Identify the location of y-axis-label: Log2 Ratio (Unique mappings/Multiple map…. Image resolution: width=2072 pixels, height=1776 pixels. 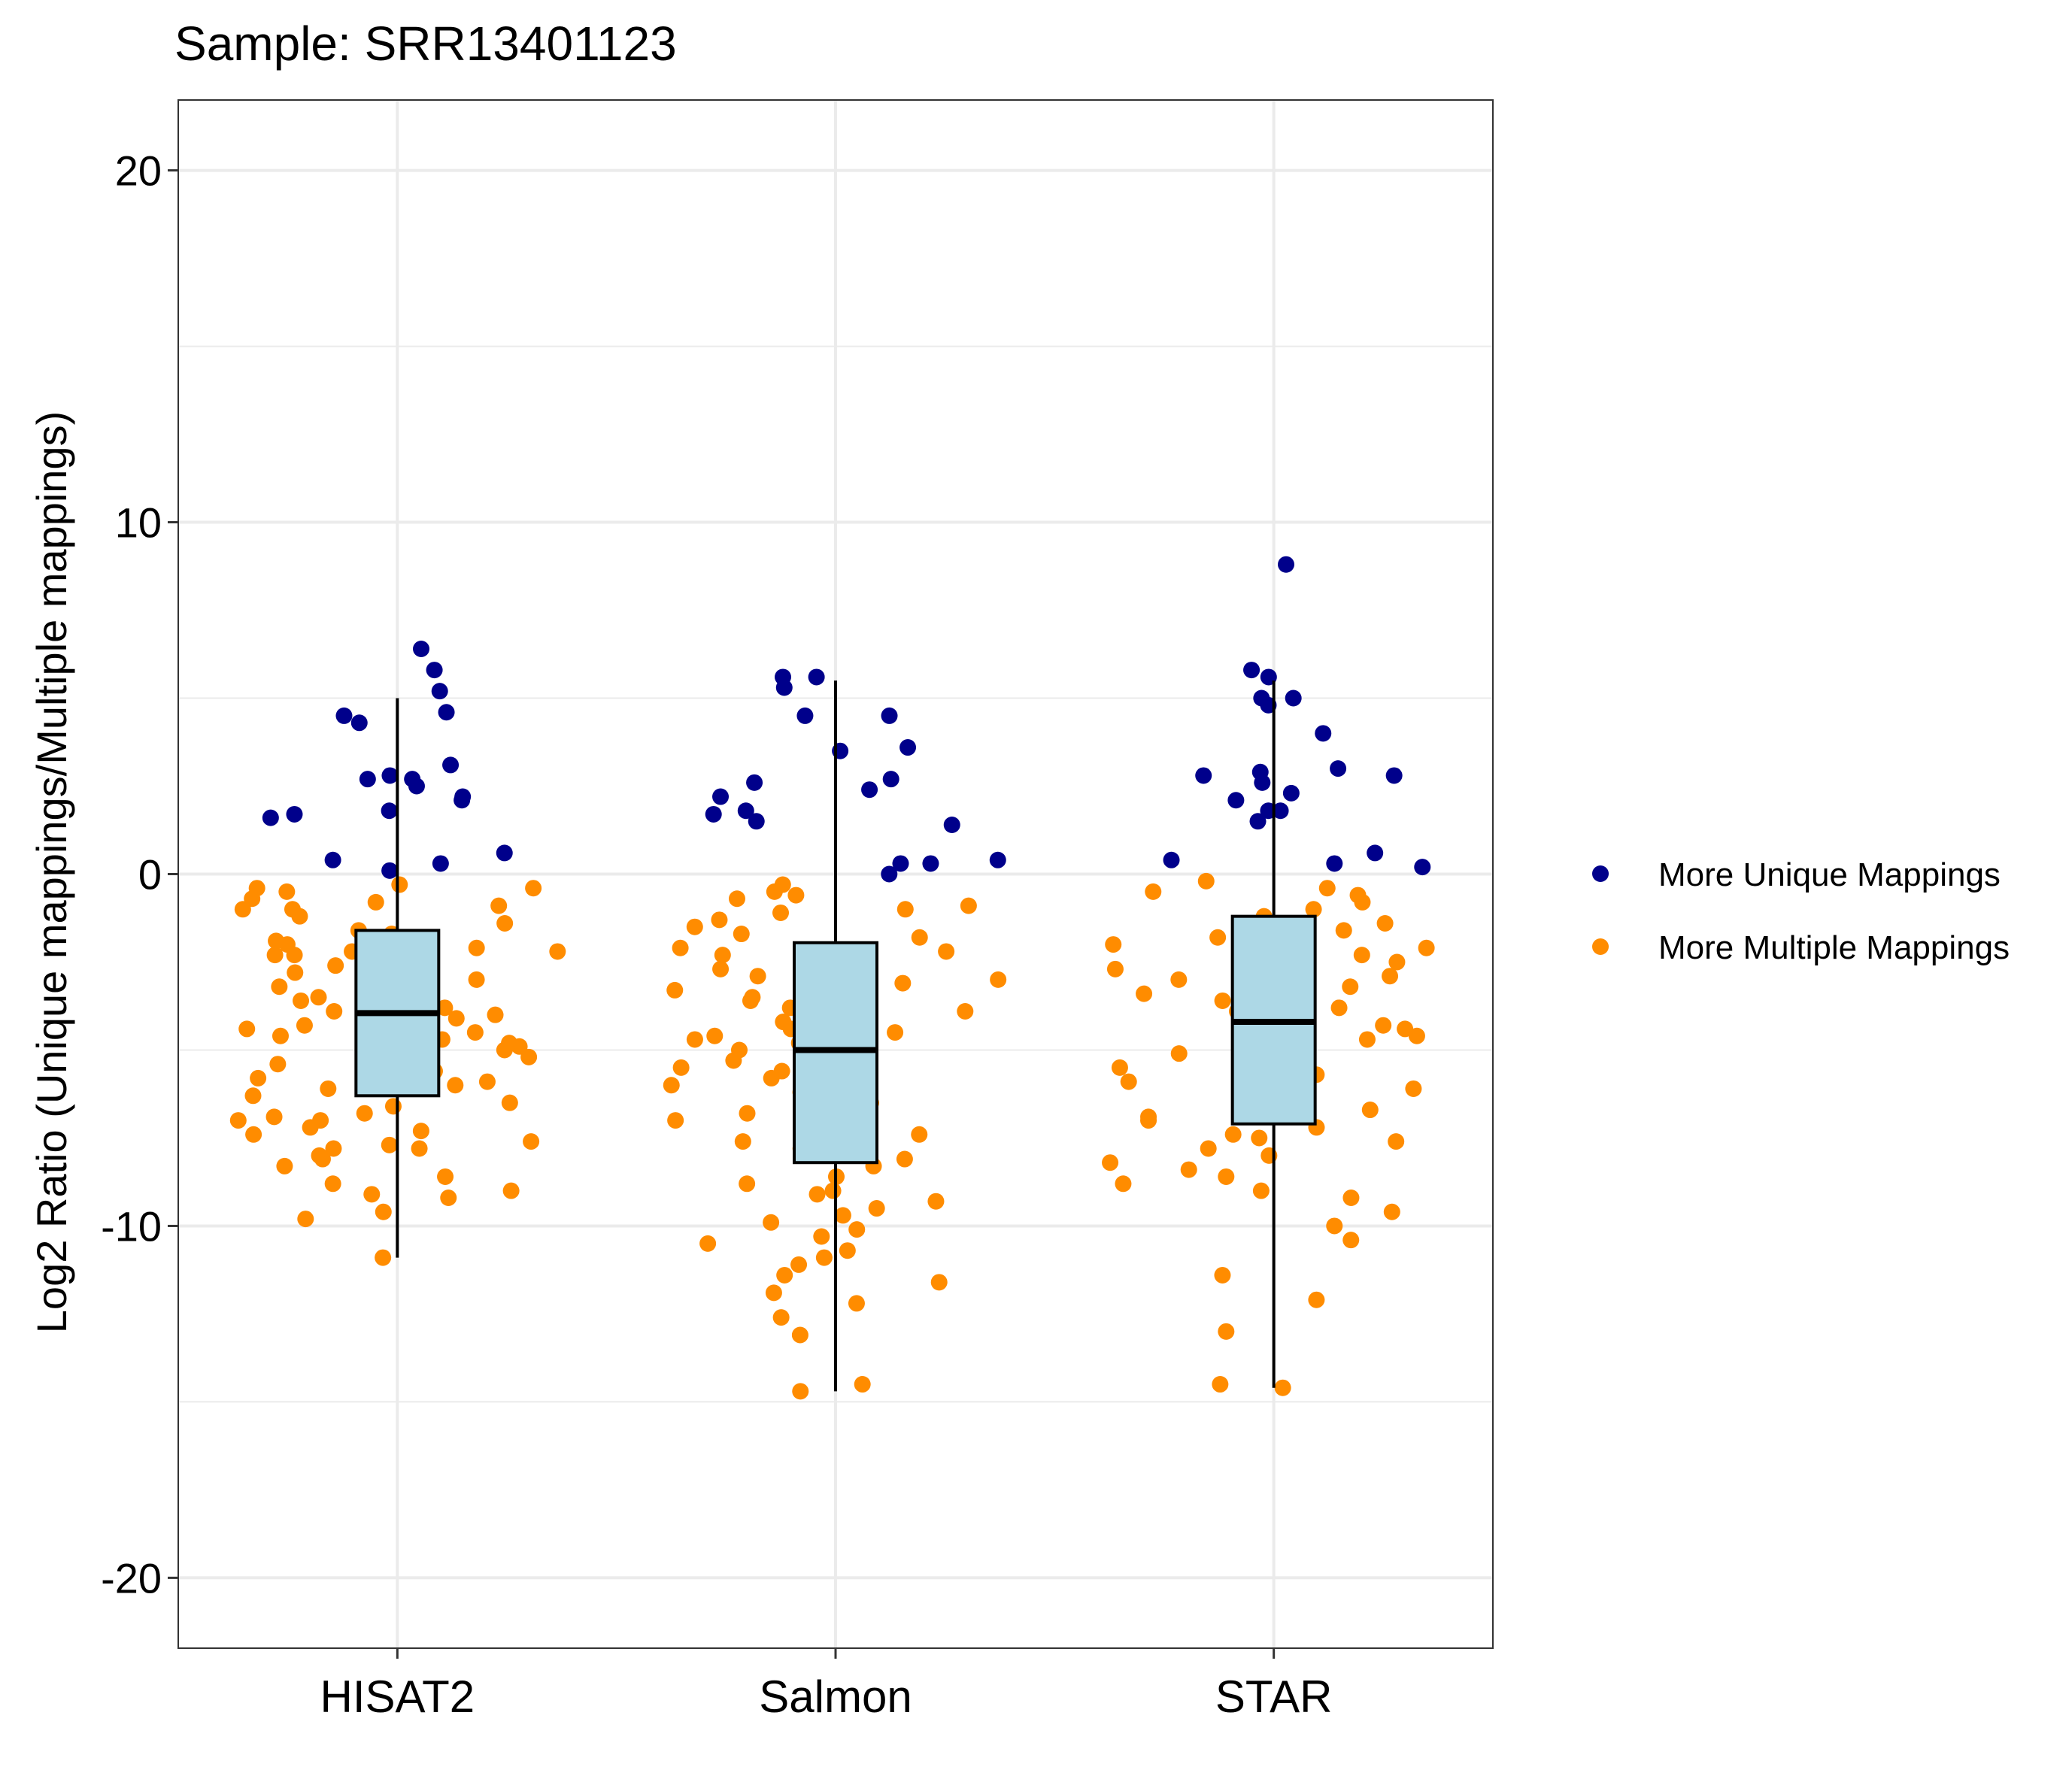
(51, 872).